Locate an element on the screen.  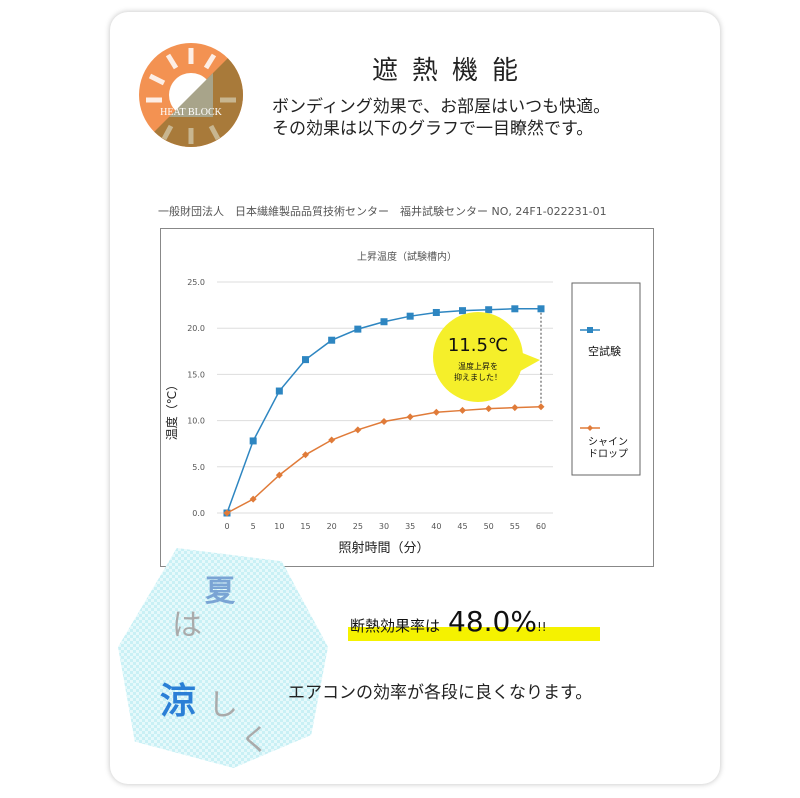
chart-title: 上昇温度（試験槽内） is located at coordinates (407, 256).